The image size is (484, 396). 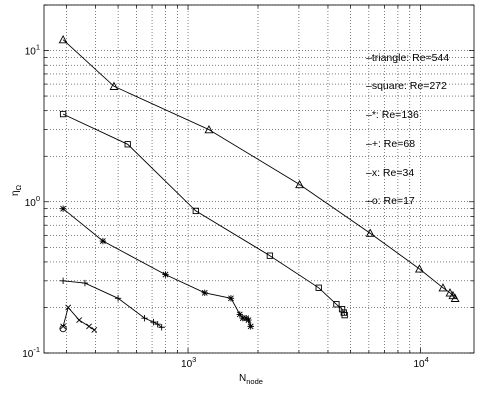 I want to click on x-axis-label-main: N, so click(x=242, y=378).